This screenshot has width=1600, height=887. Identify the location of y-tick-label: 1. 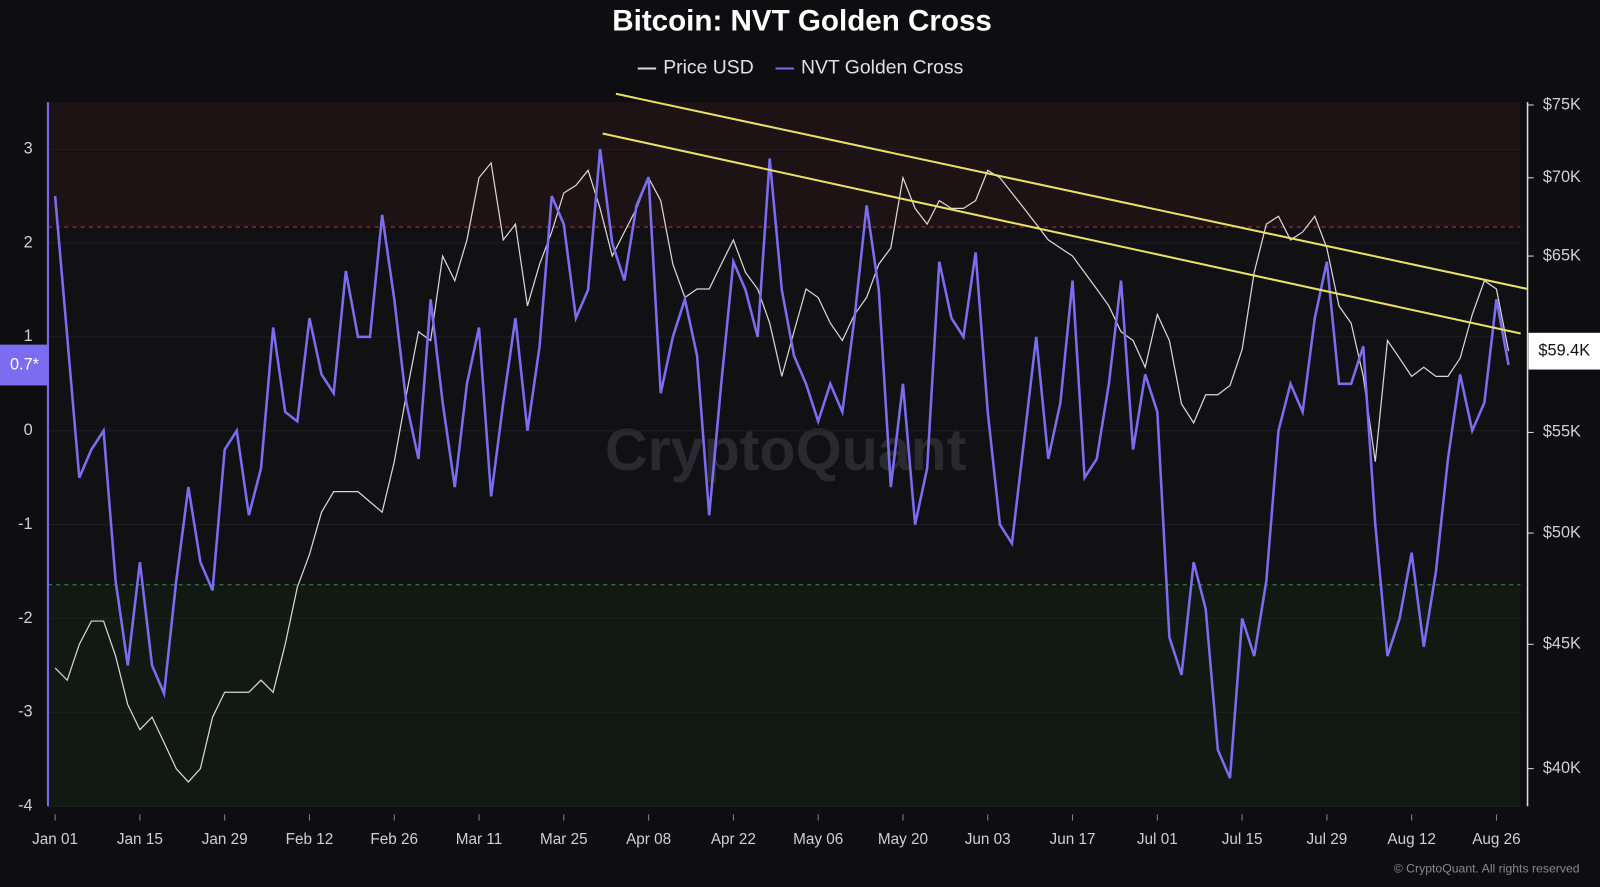
(28, 336).